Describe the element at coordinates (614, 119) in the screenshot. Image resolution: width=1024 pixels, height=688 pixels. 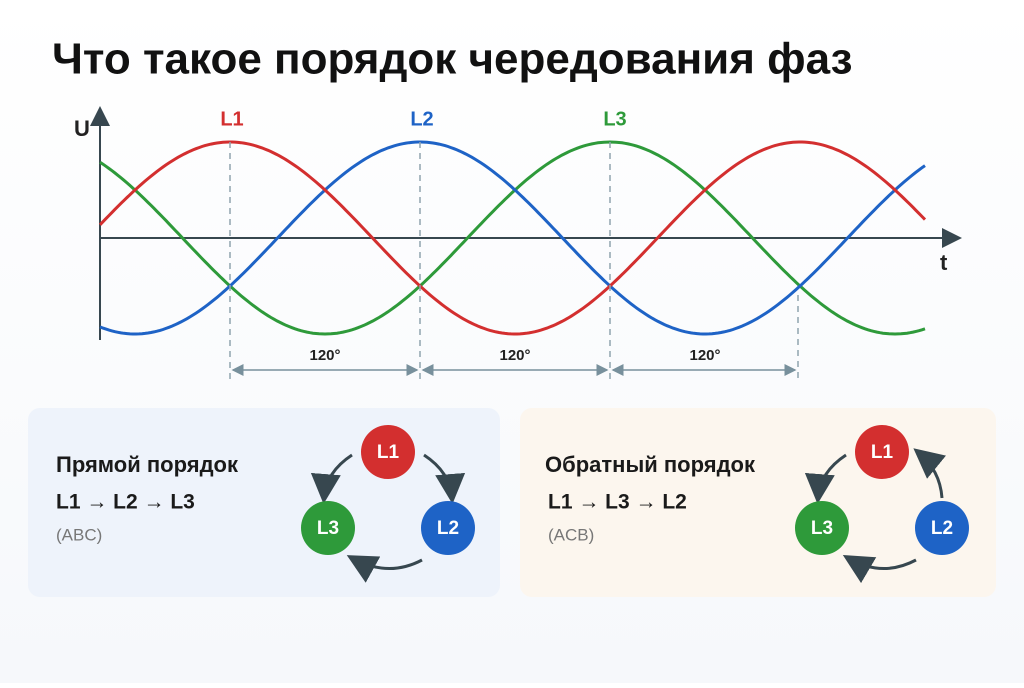
I see `phase-label: L3` at that location.